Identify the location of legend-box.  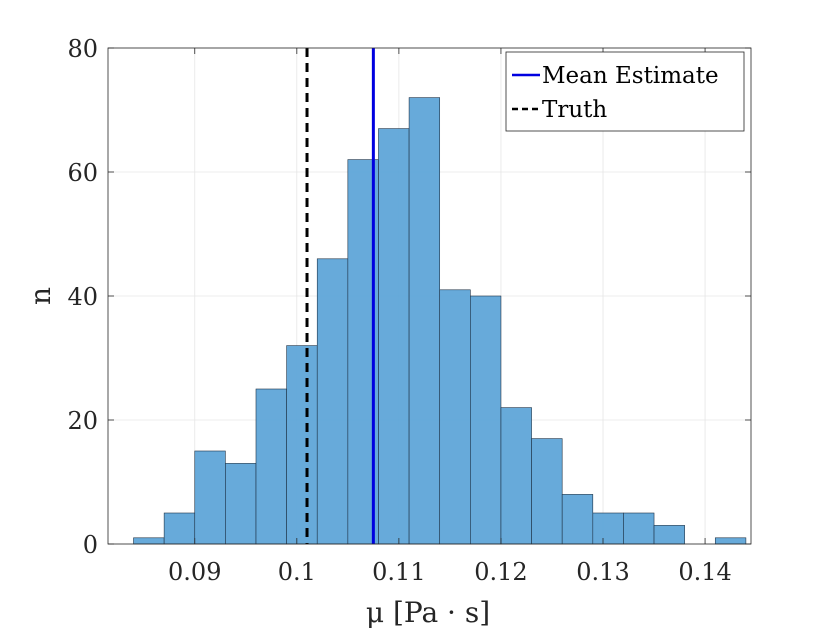
(625, 91).